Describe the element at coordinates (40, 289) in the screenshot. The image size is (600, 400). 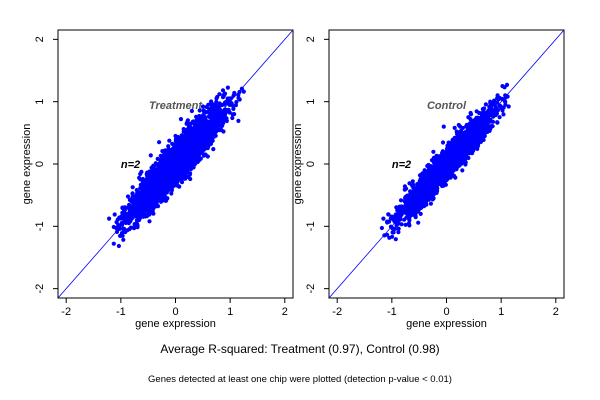
I see `y-tick-label: -2` at that location.